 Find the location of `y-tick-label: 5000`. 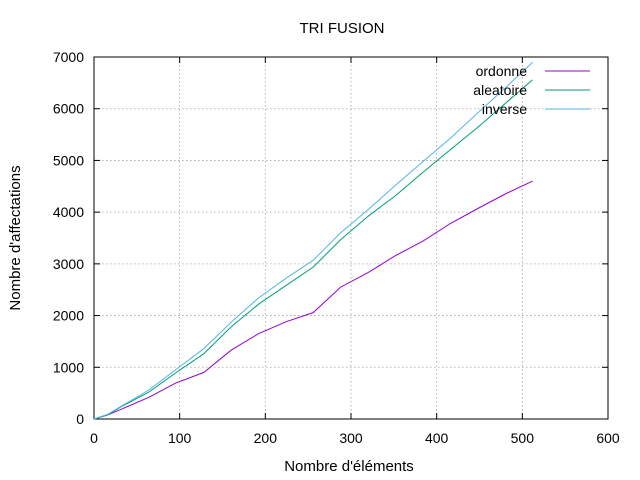

y-tick-label: 5000 is located at coordinates (68, 160).